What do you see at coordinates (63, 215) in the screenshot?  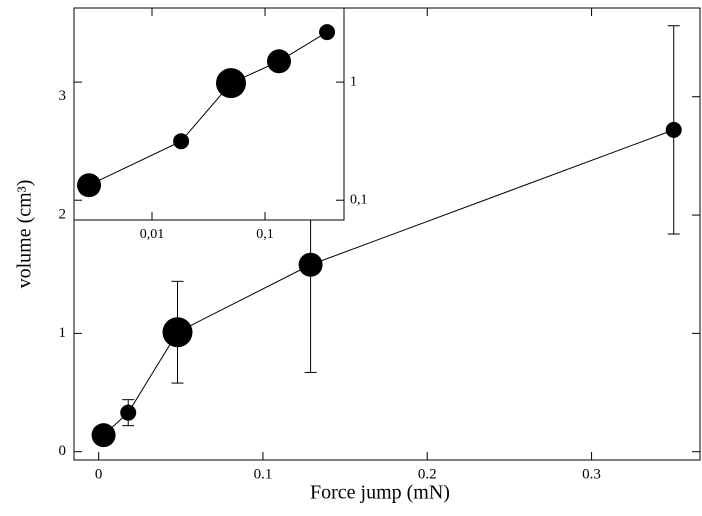 I see `y-tick-label: 2` at bounding box center [63, 215].